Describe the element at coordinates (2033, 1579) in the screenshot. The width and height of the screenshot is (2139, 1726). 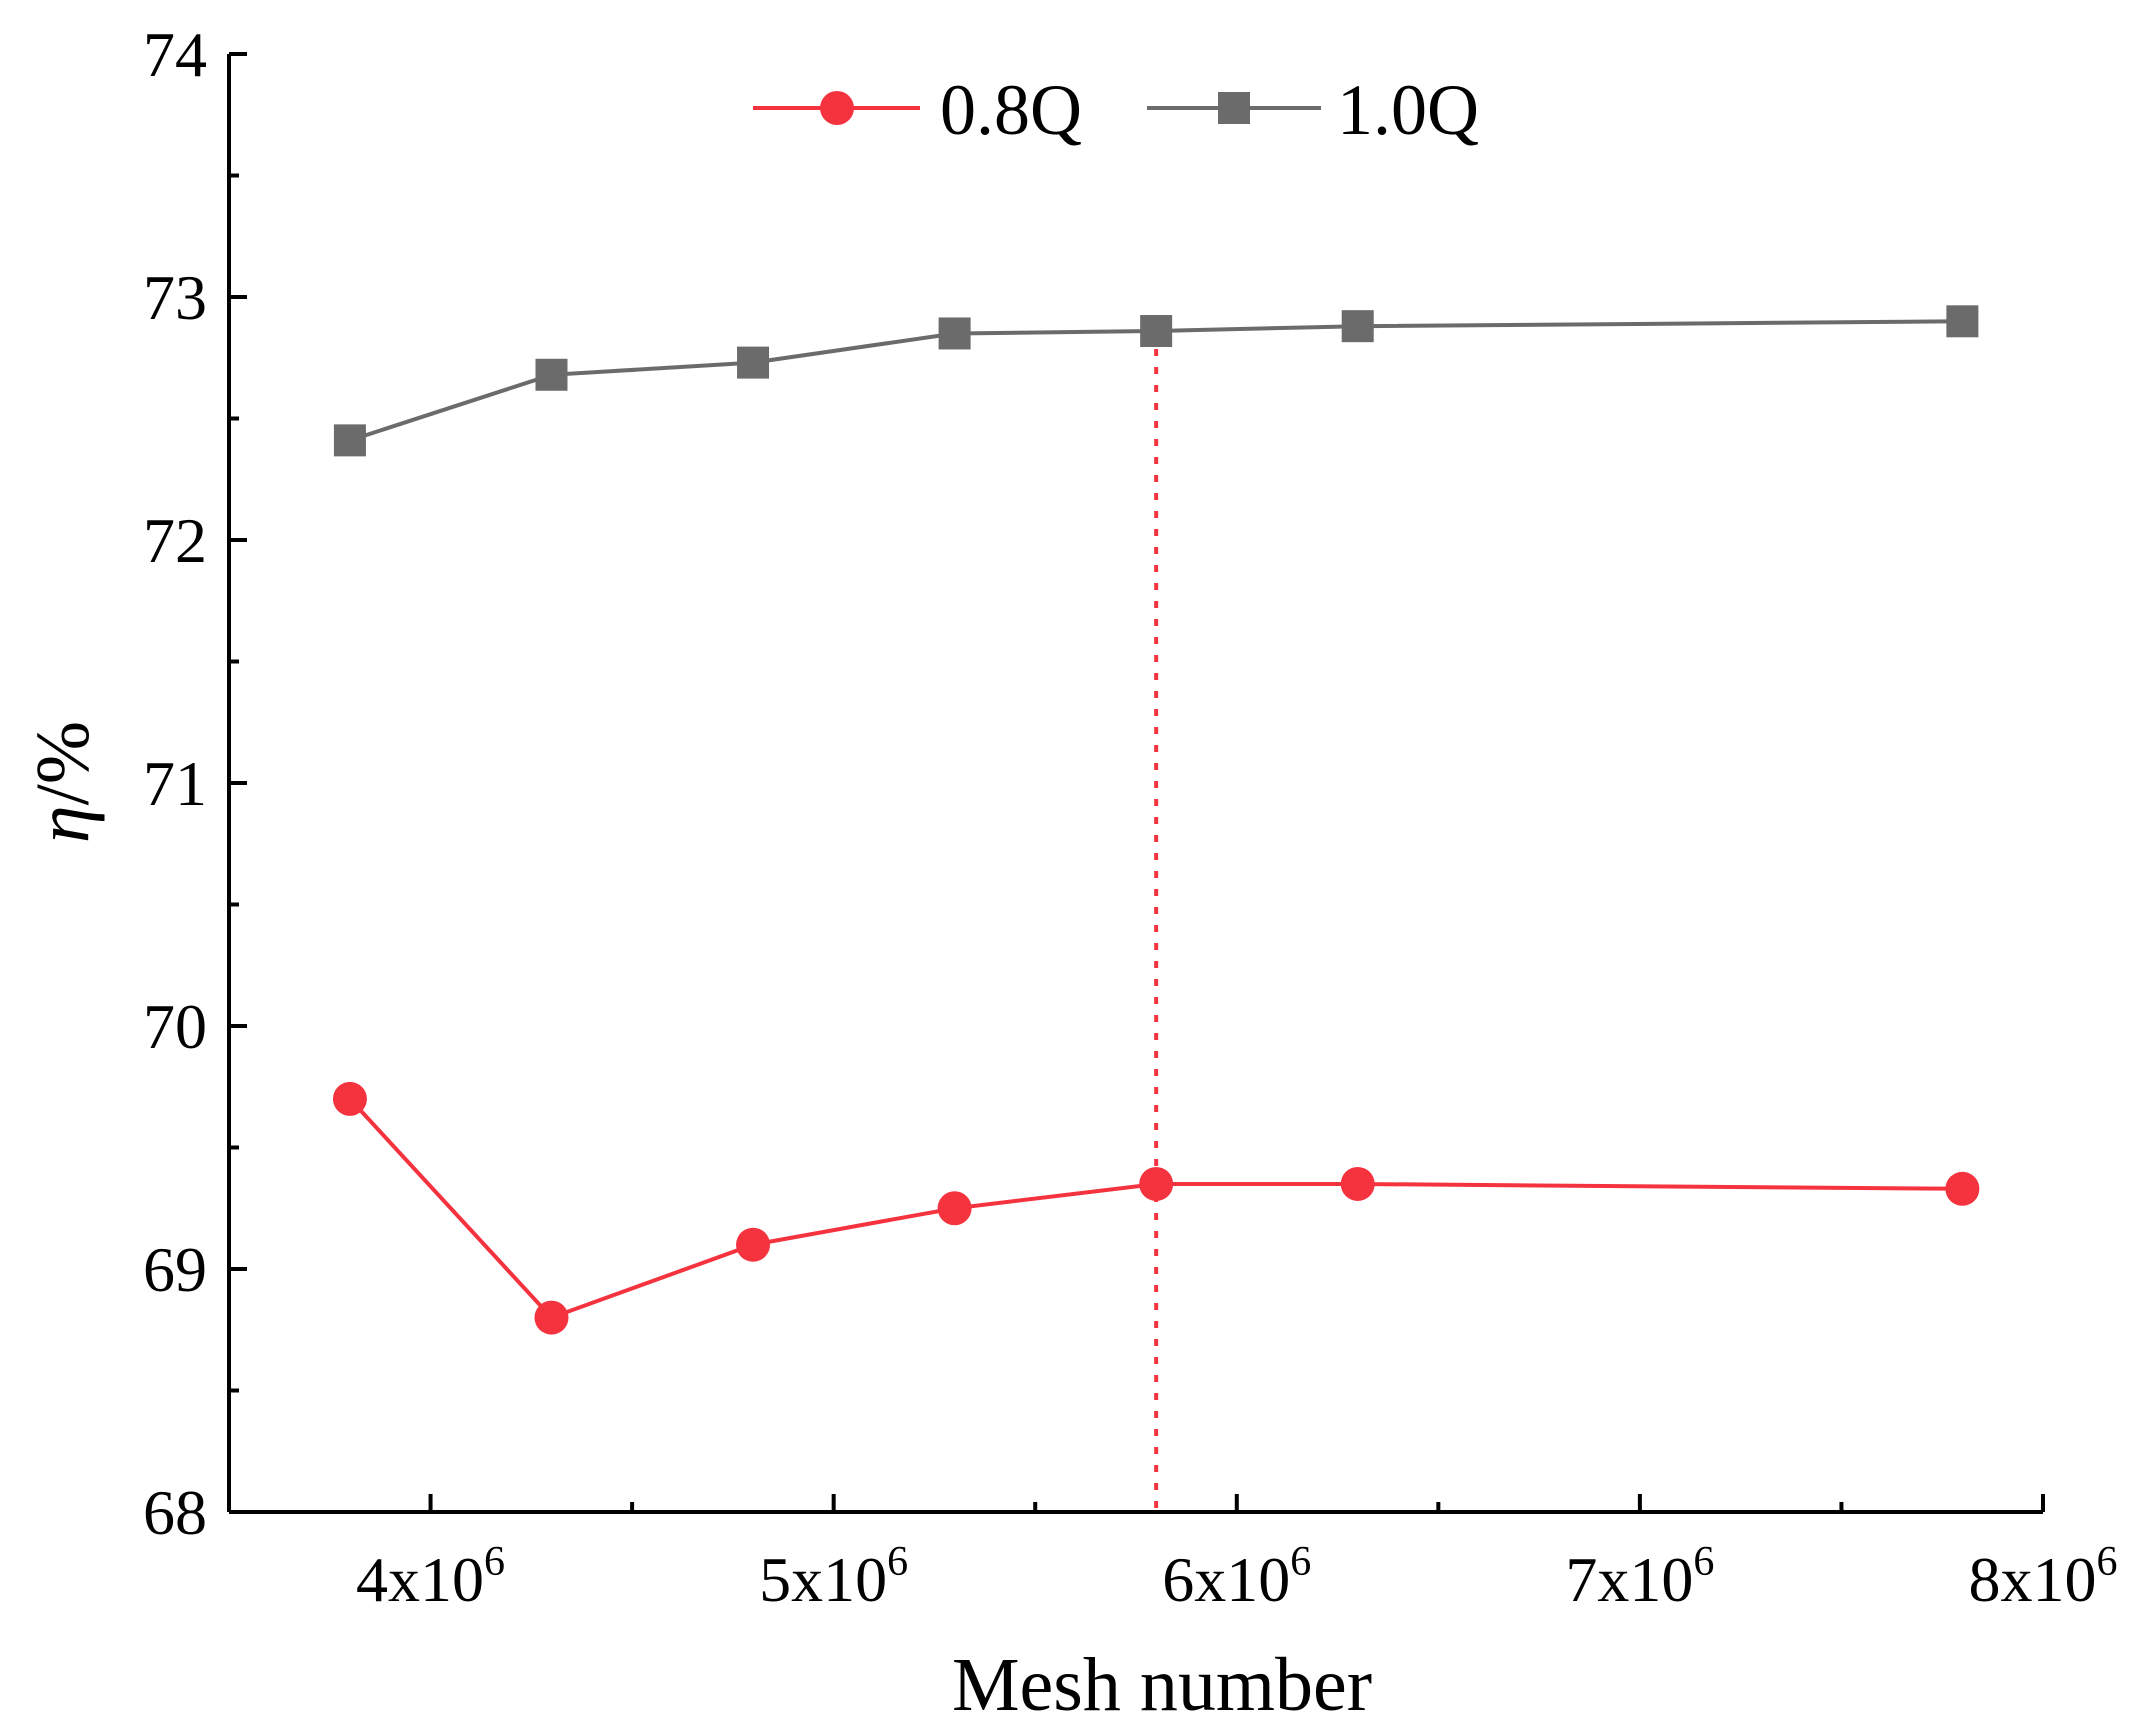
I see `x-tick-label-base: 8x10` at that location.